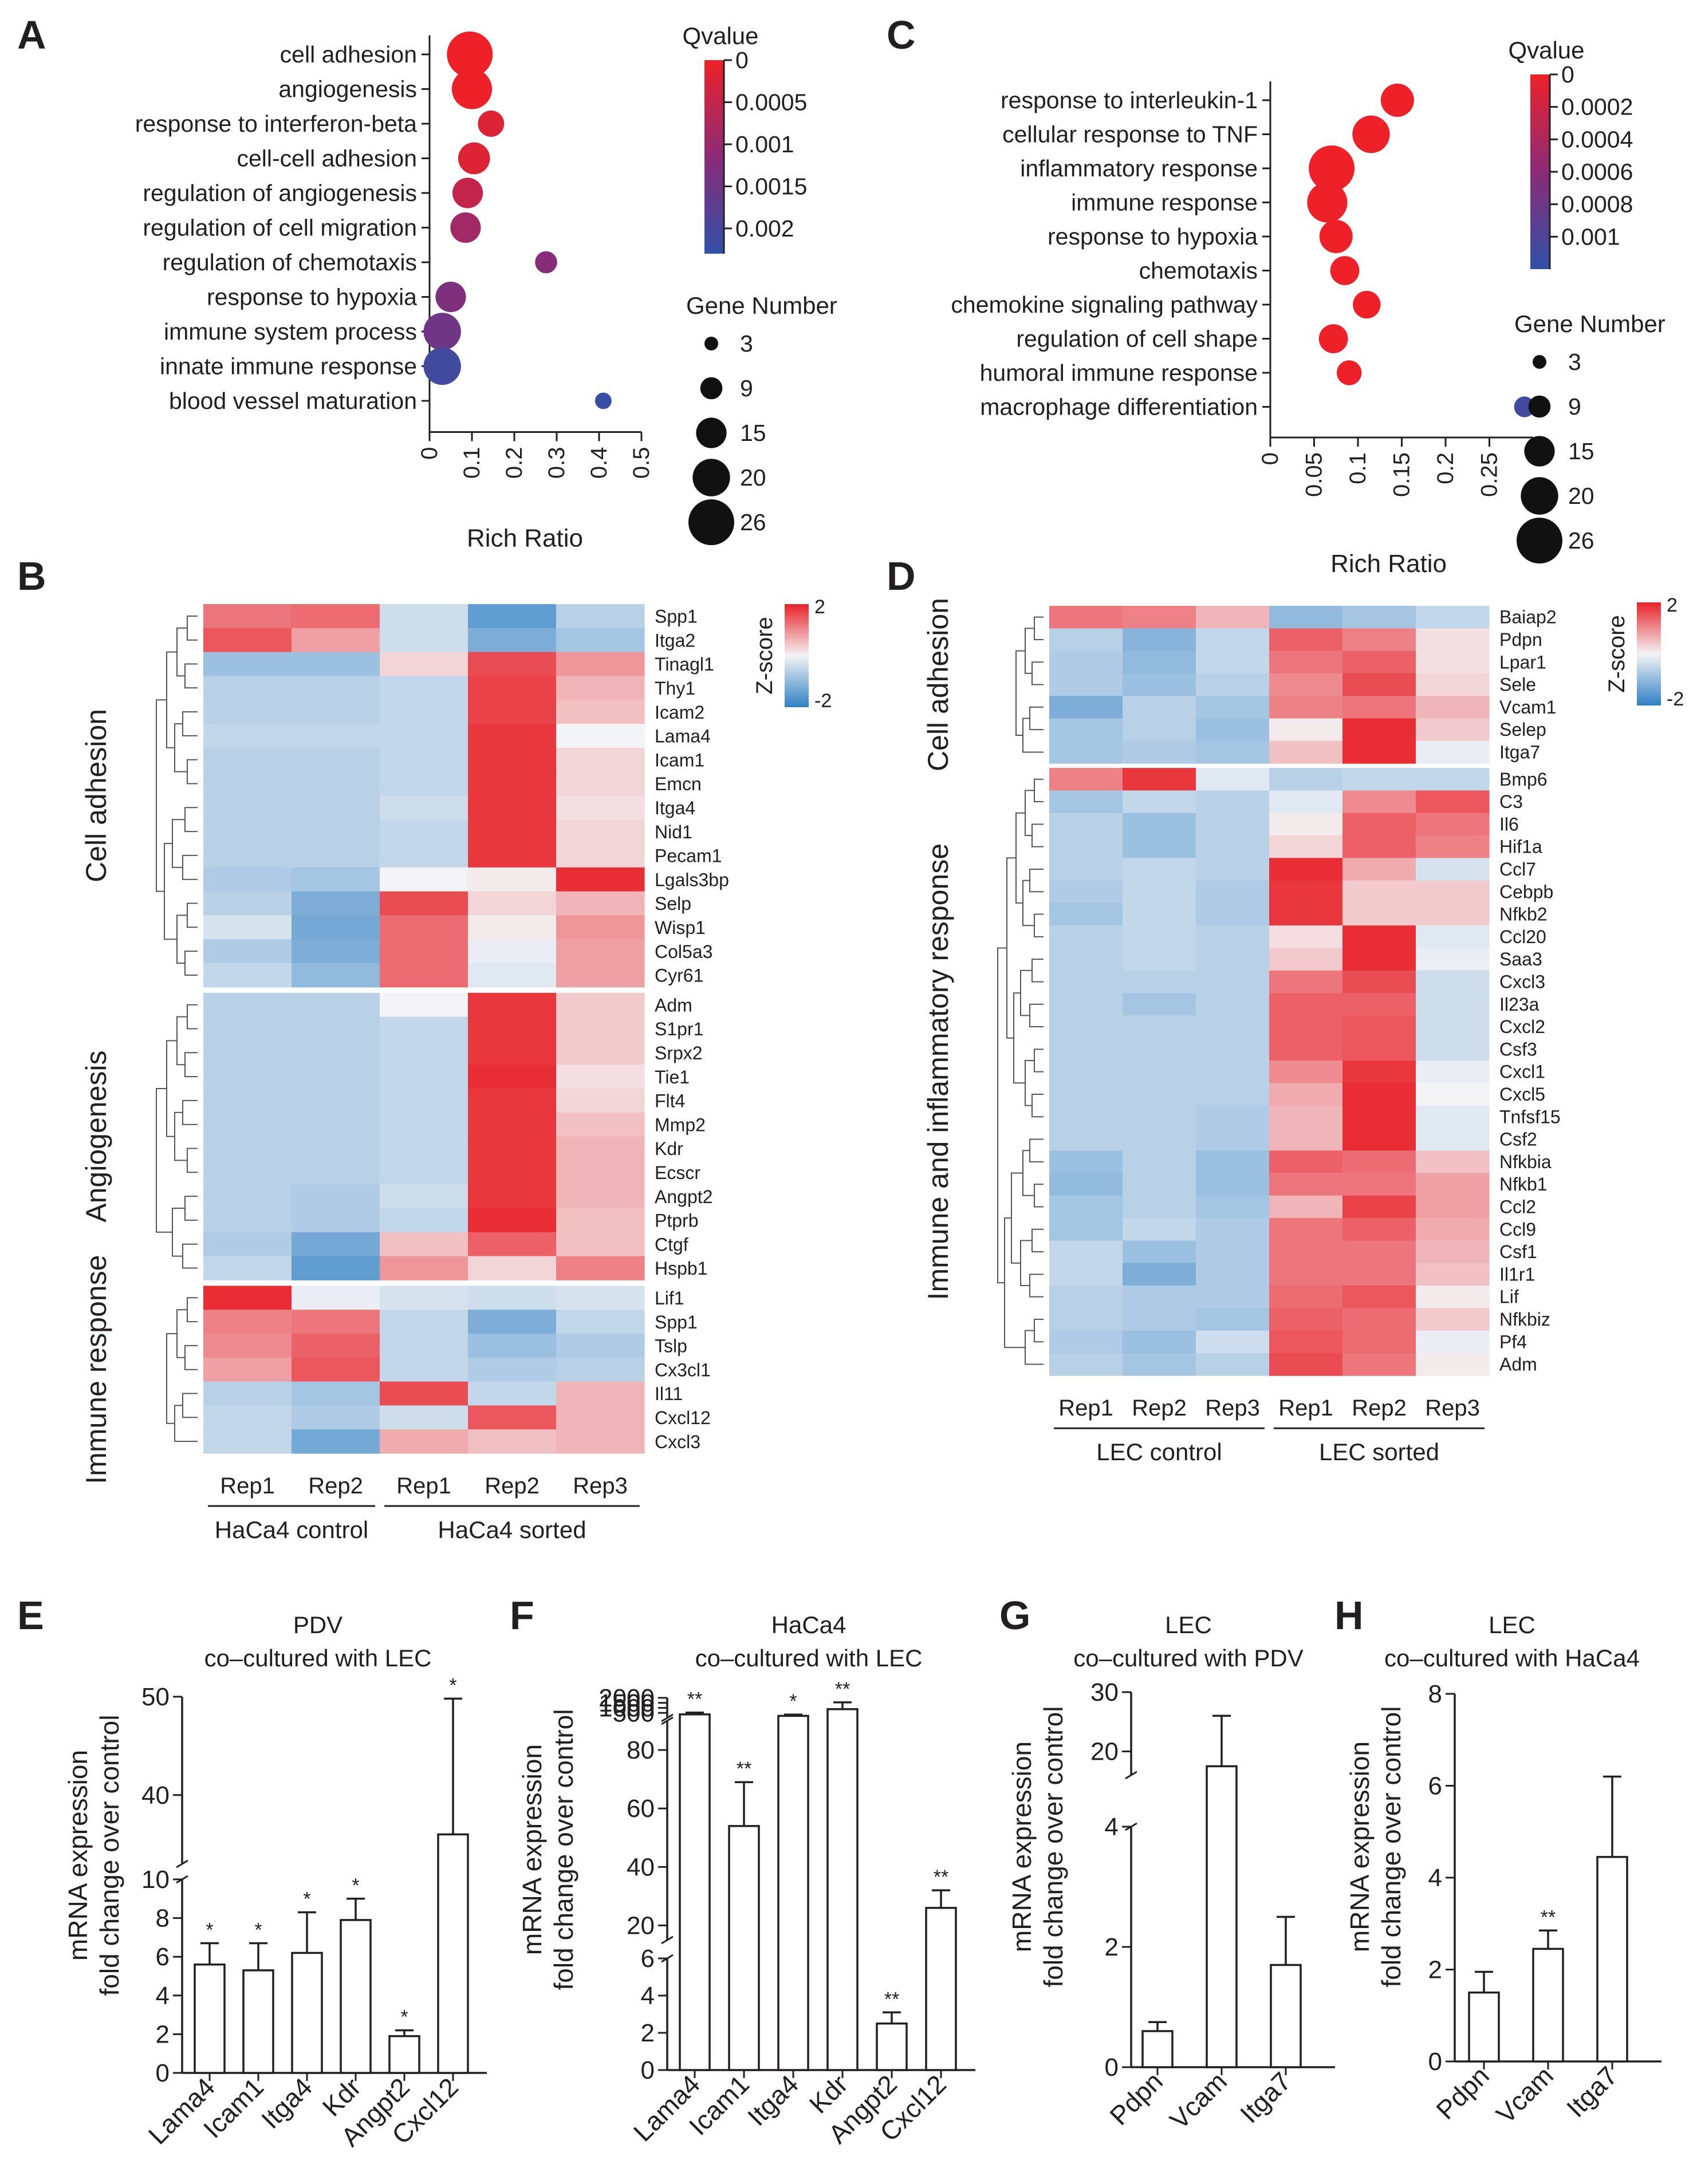 This screenshot has width=1697, height=2184. I want to click on term-label-chemotaxis: chemotaxis, so click(1198, 271).